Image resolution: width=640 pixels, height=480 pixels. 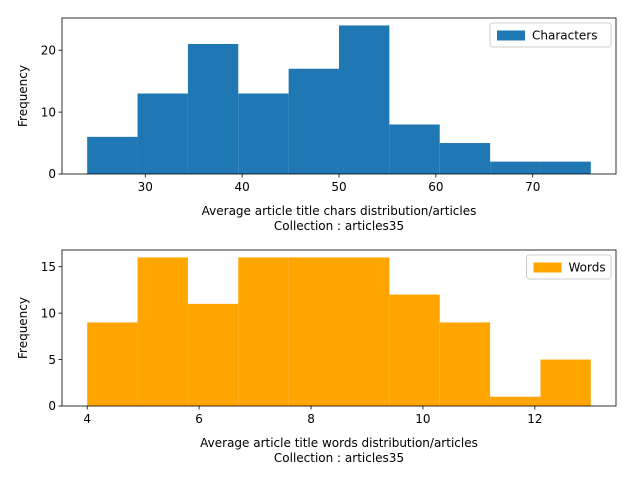 I want to click on x-tick-label: 4, so click(x=87, y=419).